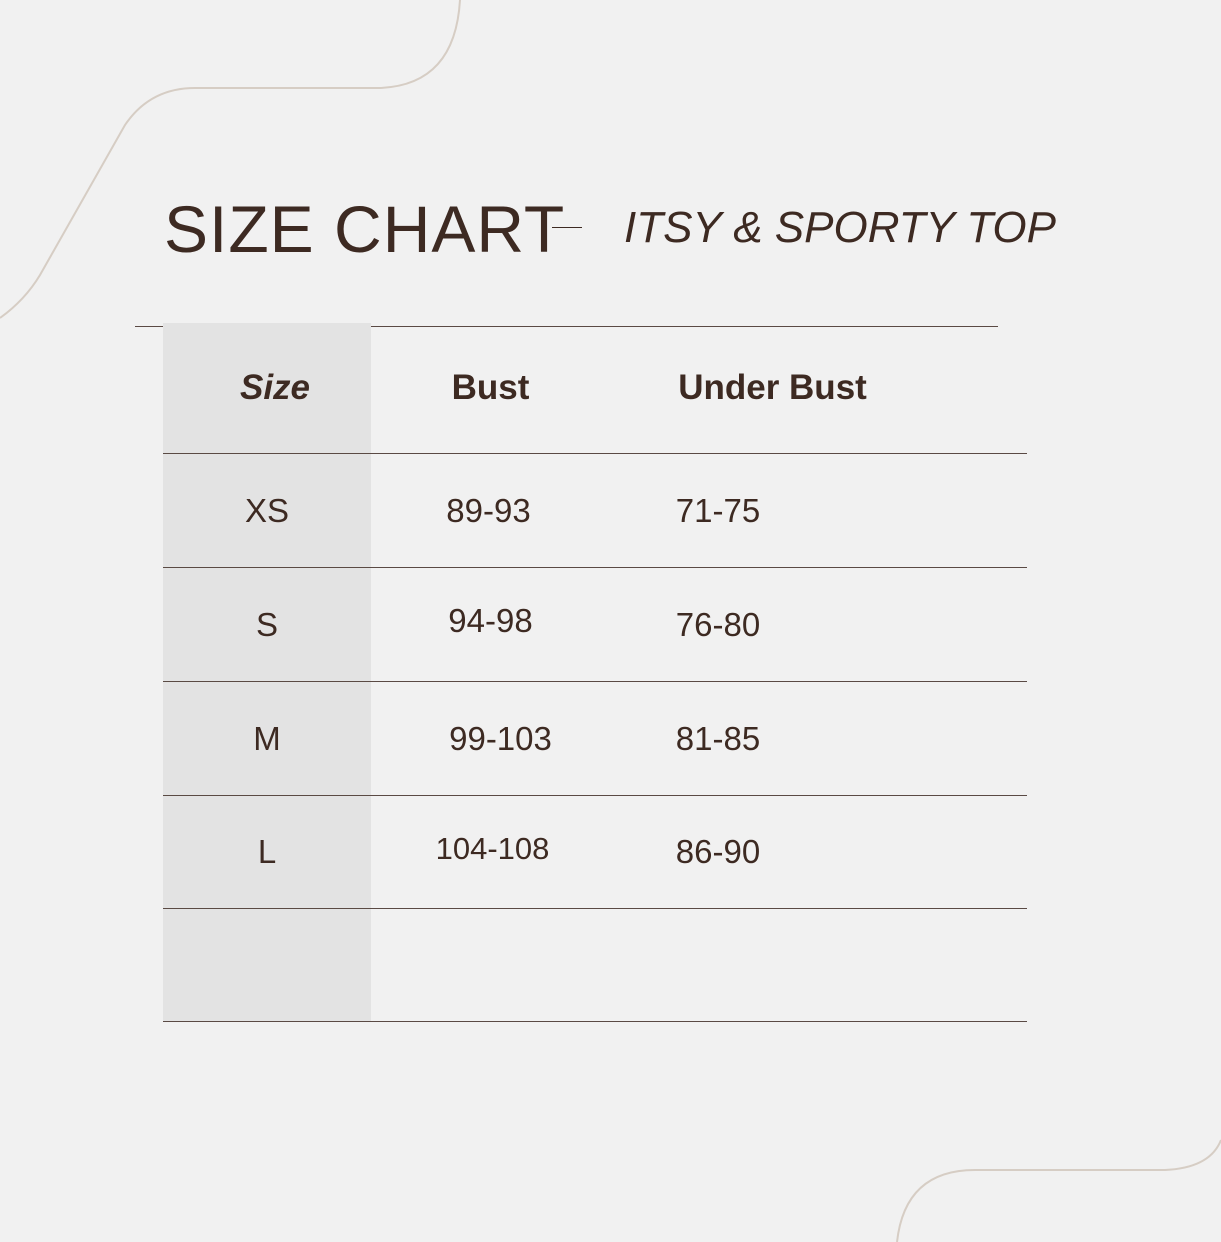  Describe the element at coordinates (267, 851) in the screenshot. I see `size-cell: L` at that location.